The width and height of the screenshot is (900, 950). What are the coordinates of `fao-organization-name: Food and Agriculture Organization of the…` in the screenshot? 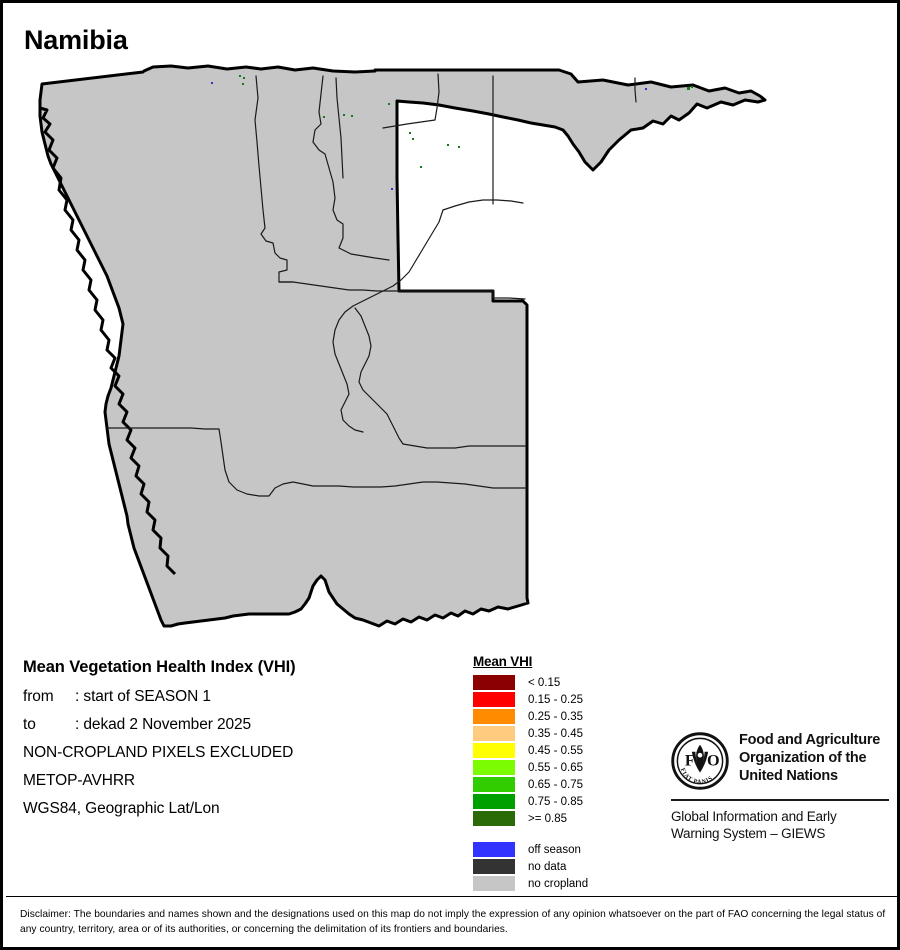 It's located at (809, 759).